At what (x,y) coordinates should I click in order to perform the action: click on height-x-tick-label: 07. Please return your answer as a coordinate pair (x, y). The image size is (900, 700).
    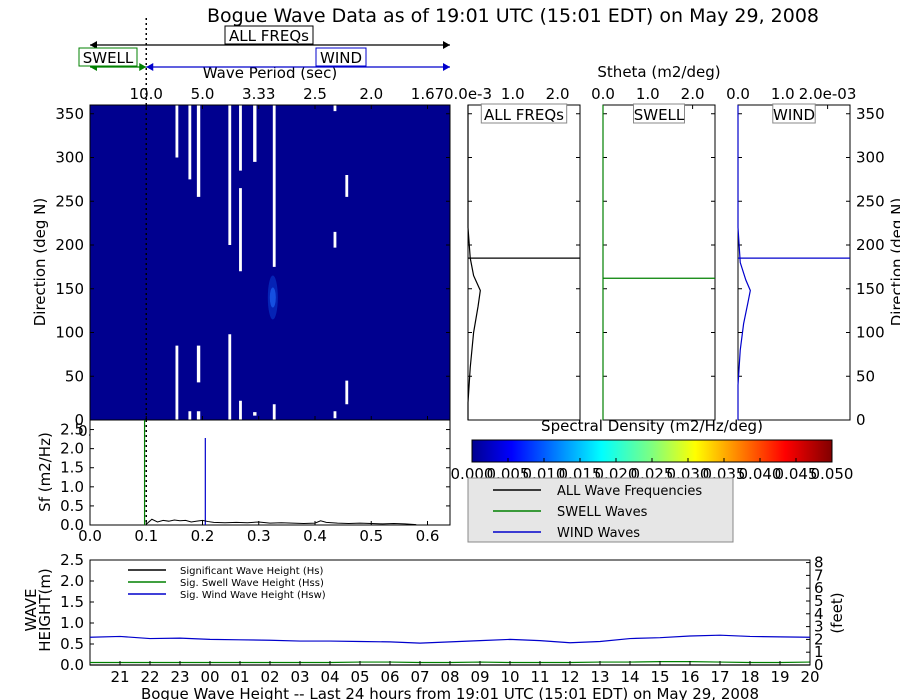
    Looking at the image, I should click on (419, 677).